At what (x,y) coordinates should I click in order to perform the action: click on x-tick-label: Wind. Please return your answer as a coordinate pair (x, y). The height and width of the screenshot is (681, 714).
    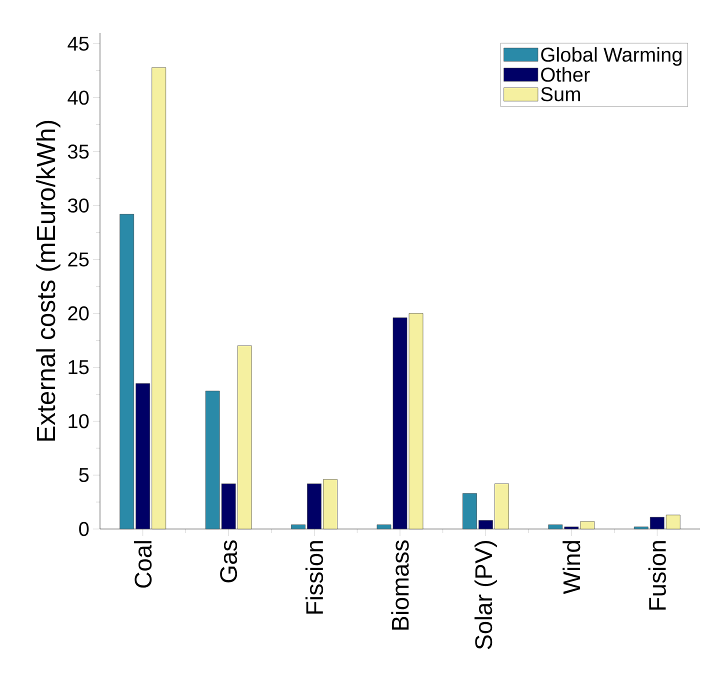
    Looking at the image, I should click on (571, 567).